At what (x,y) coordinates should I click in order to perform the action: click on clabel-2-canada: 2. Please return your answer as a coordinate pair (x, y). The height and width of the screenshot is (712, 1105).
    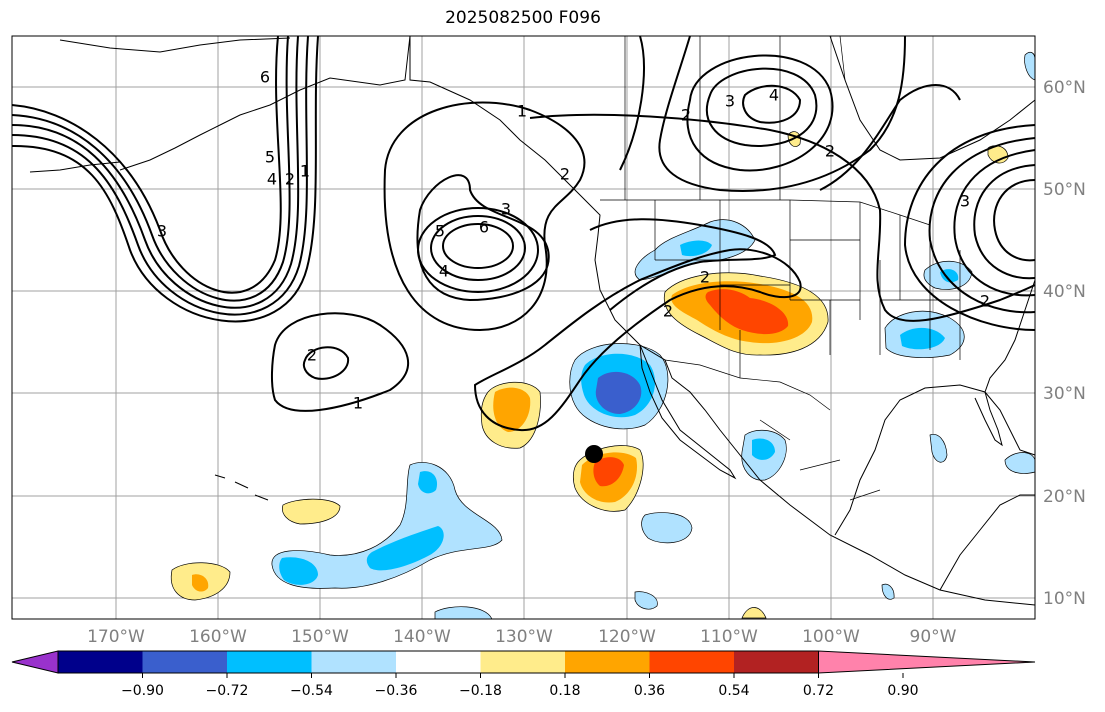
    Looking at the image, I should click on (830, 151).